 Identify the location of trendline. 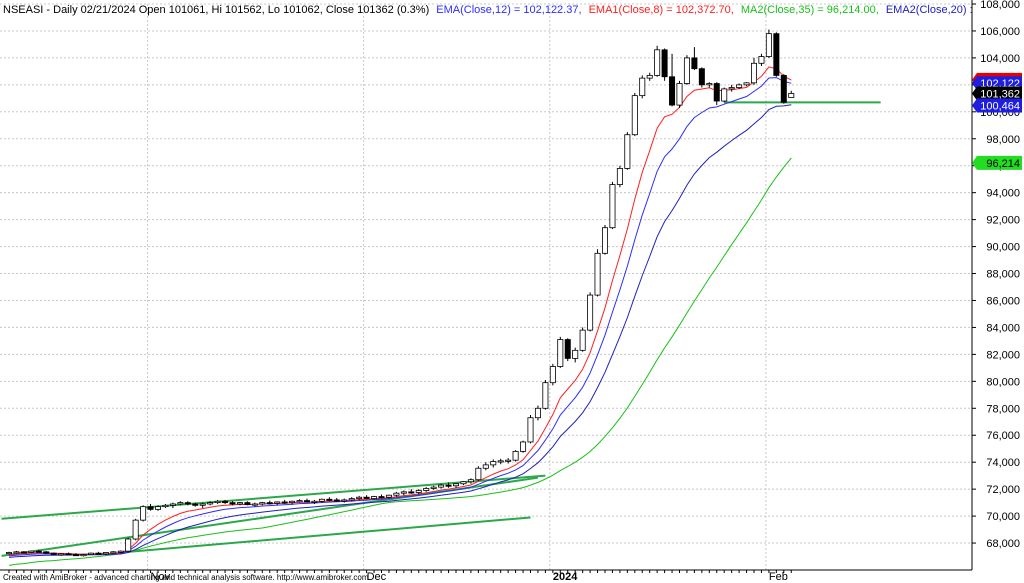
(273, 497).